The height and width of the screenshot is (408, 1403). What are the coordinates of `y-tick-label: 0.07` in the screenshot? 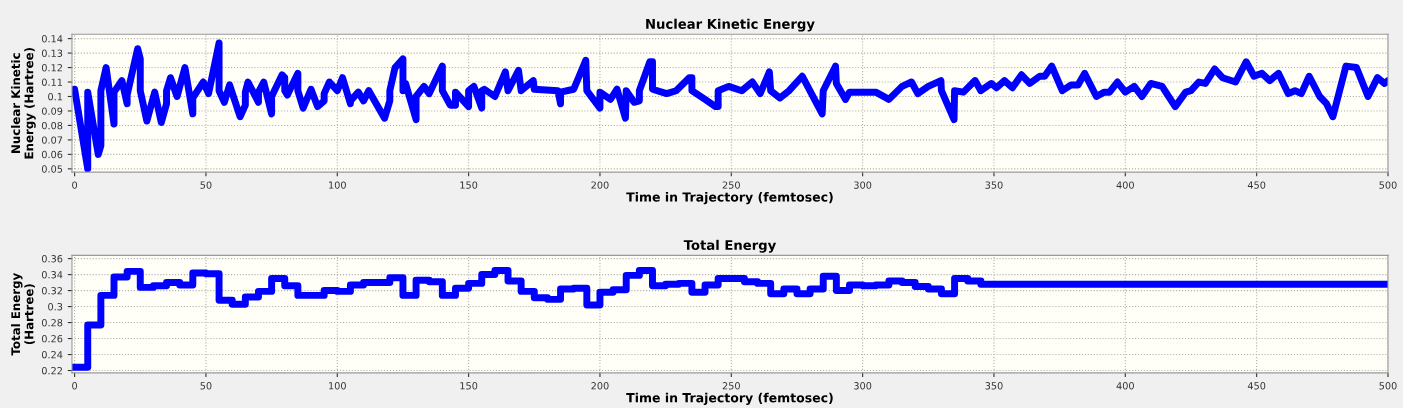 It's located at (52, 140).